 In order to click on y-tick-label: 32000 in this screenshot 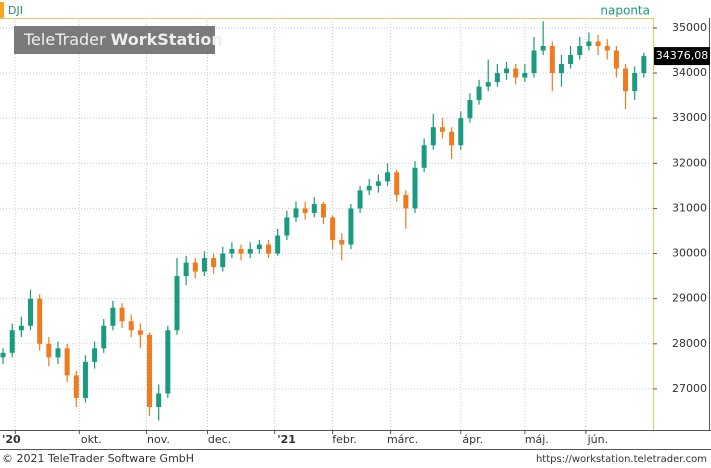, I will do `click(689, 162)`.